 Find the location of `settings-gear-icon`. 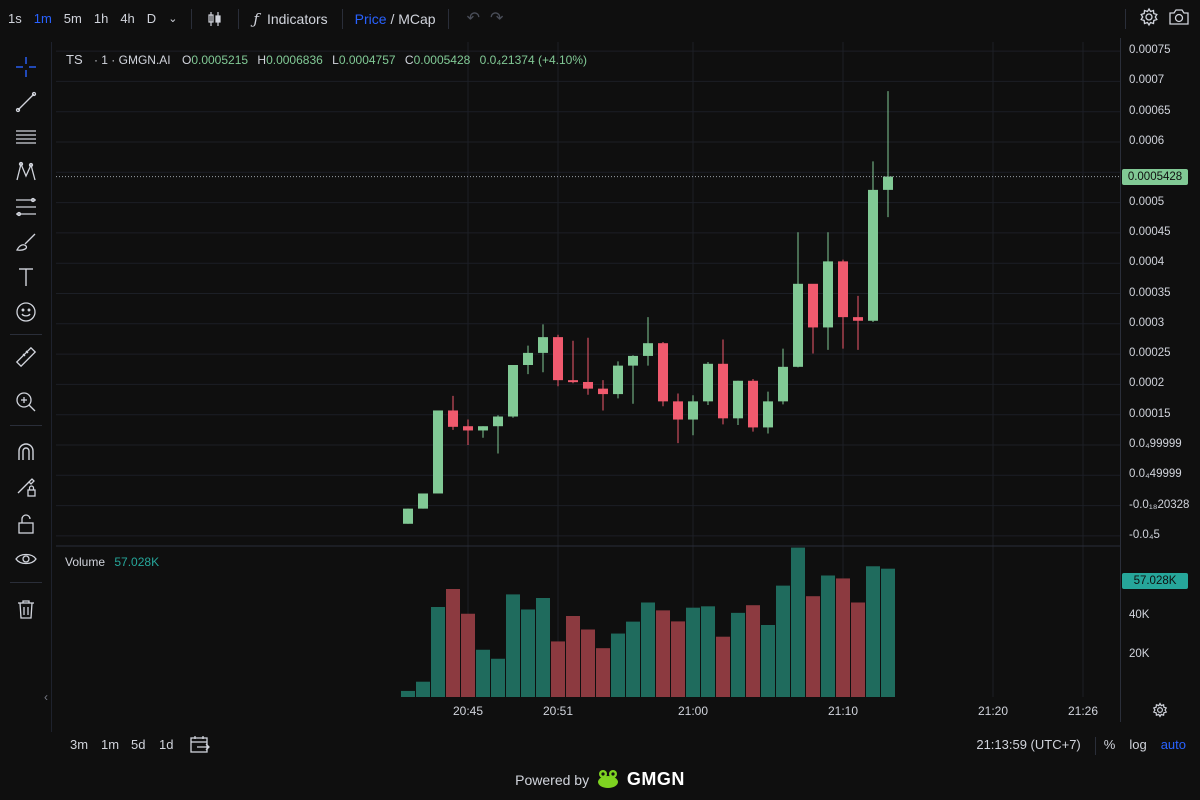

settings-gear-icon is located at coordinates (1149, 19).